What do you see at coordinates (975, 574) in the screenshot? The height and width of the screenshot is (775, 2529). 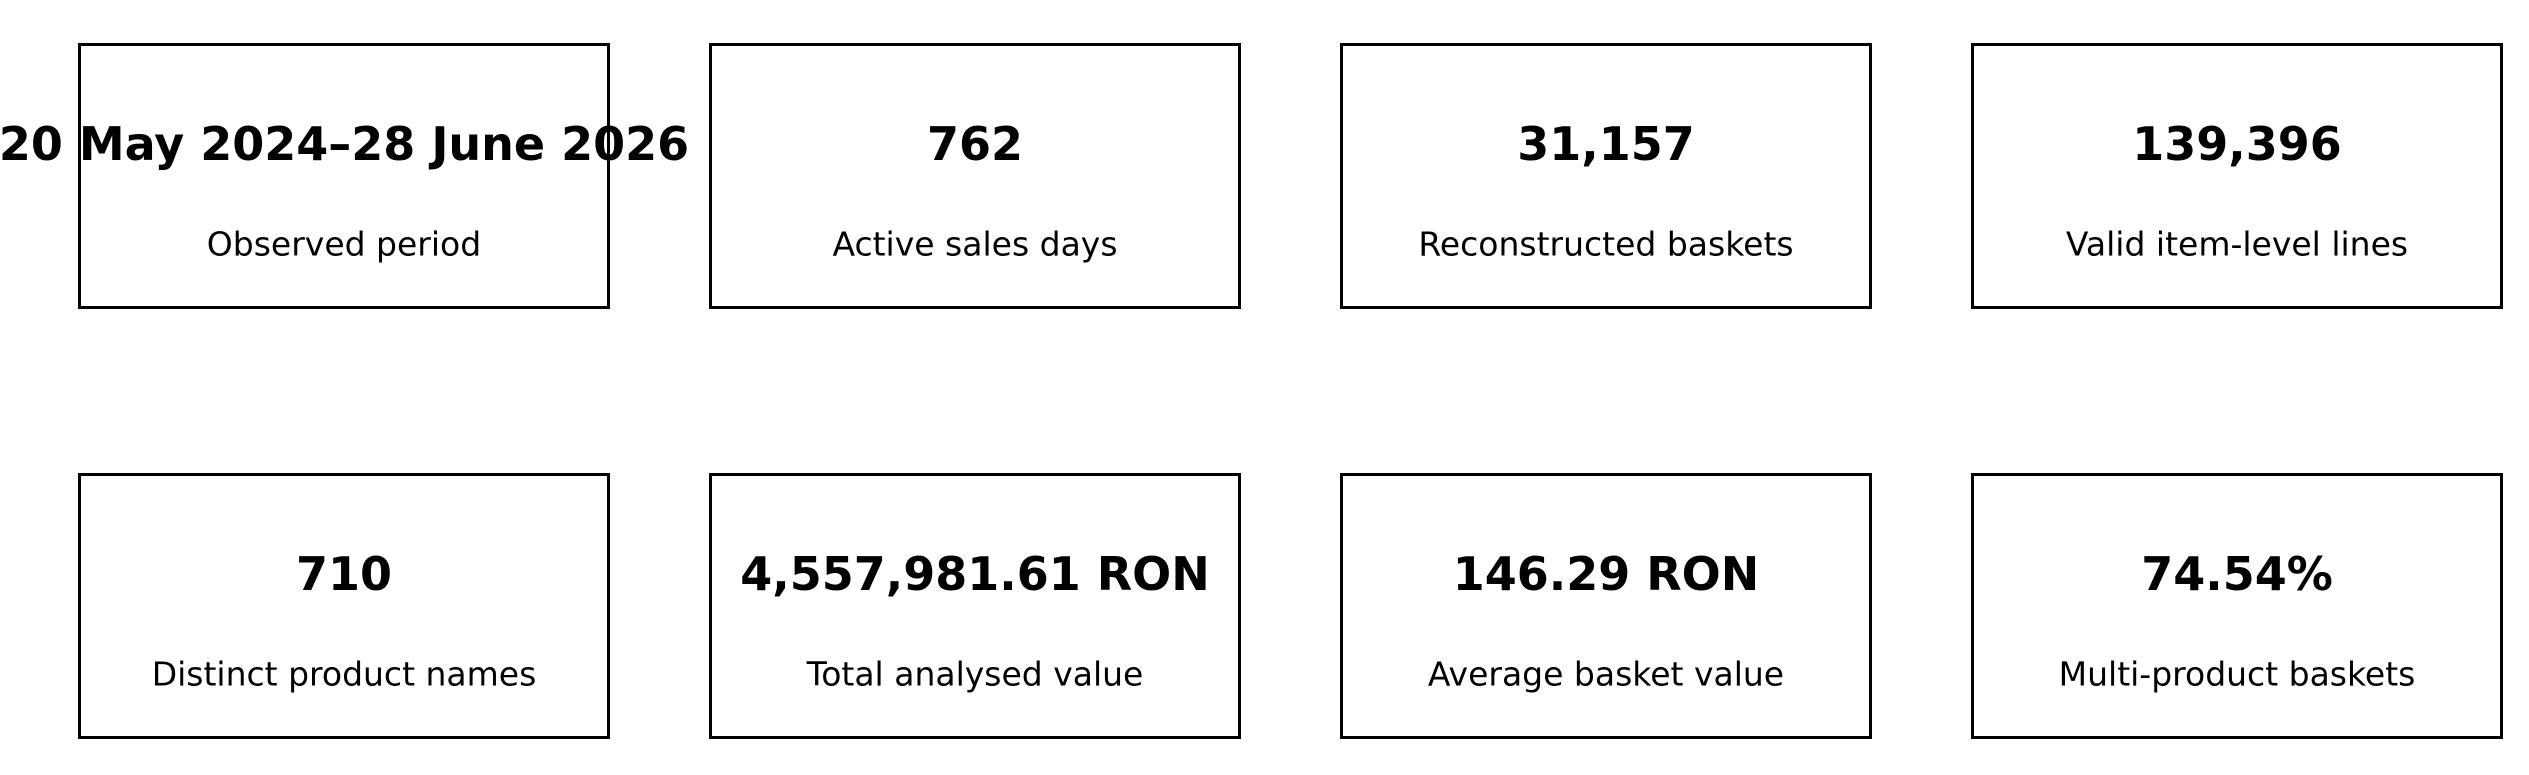 I see `kpi-value: 4,557,981.61 RON` at bounding box center [975, 574].